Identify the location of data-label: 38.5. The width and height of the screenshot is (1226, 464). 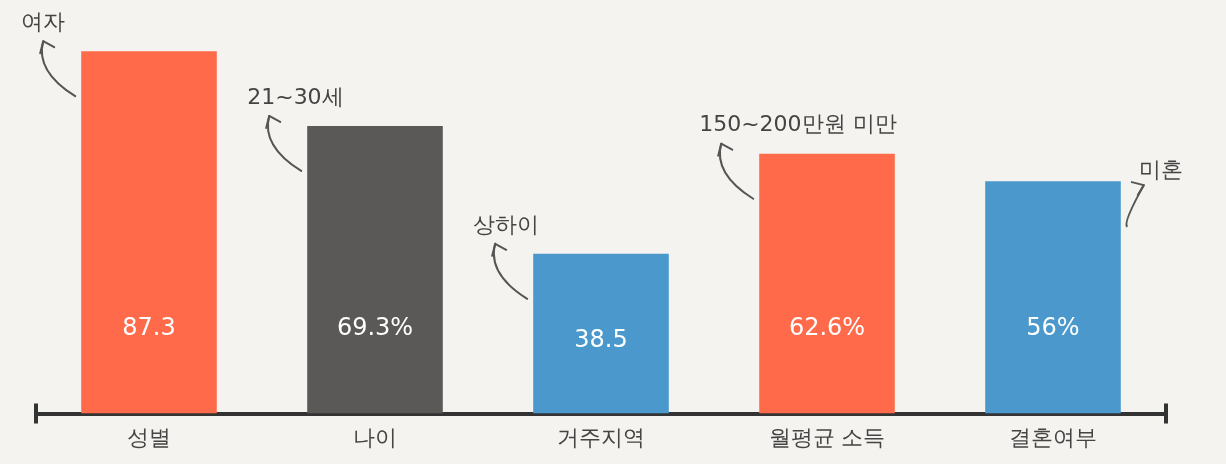
(601, 338).